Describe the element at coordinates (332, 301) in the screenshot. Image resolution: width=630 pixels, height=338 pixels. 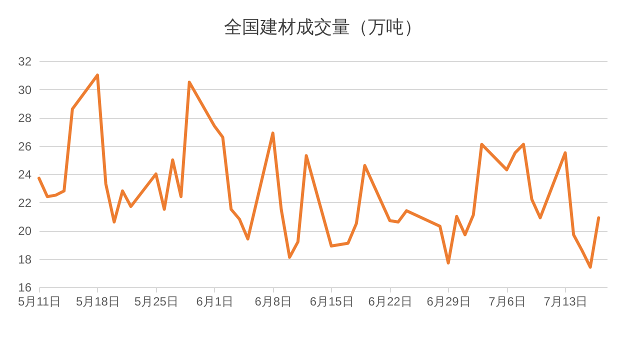
I see `x-tick-label: 6月15日` at that location.